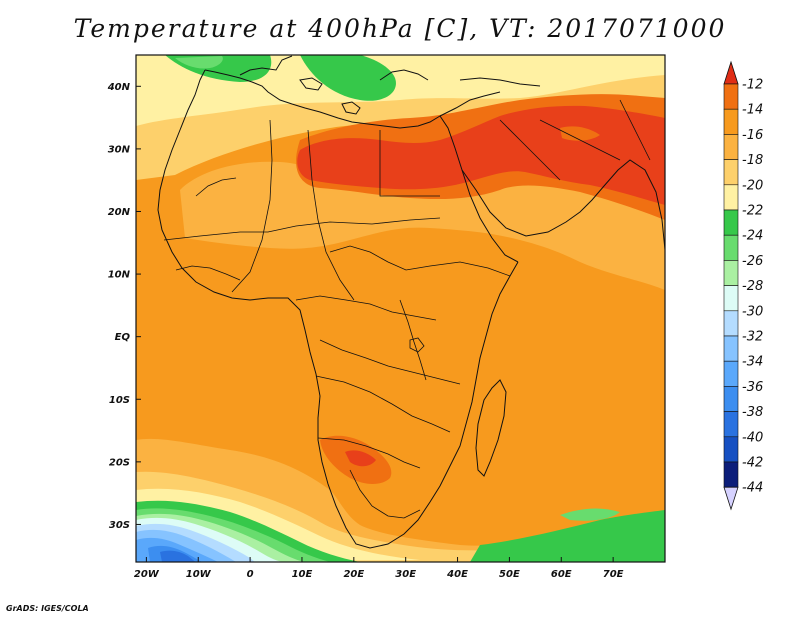  Describe the element at coordinates (351, 108) in the screenshot. I see `sicily-area` at that location.